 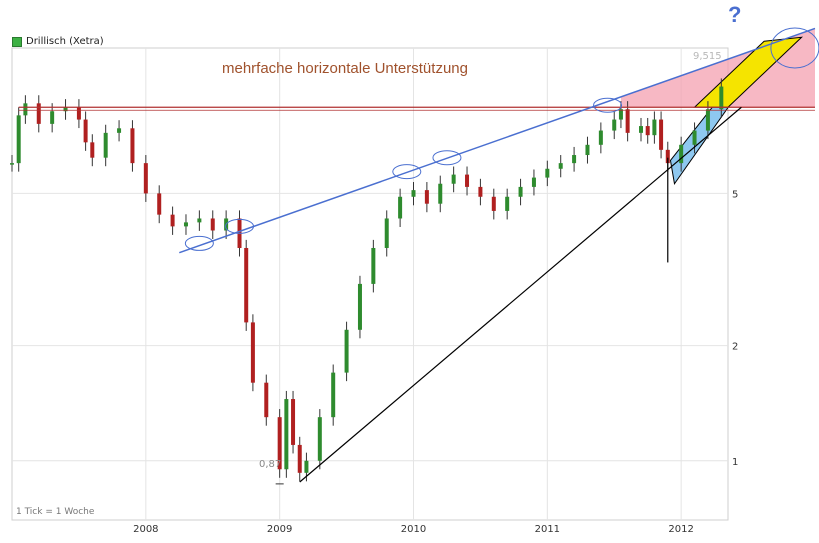 What do you see at coordinates (65, 41) in the screenshot?
I see `legend-label: Drillisch (Xetra)` at bounding box center [65, 41].